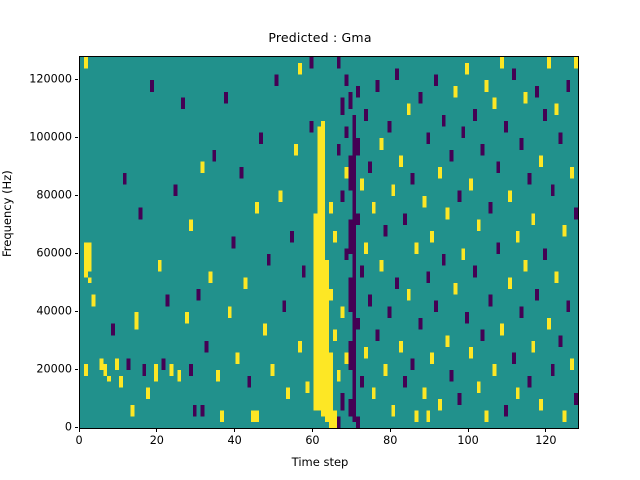 The width and height of the screenshot is (640, 480). I want to click on y-tick-label: 0, so click(68, 427).